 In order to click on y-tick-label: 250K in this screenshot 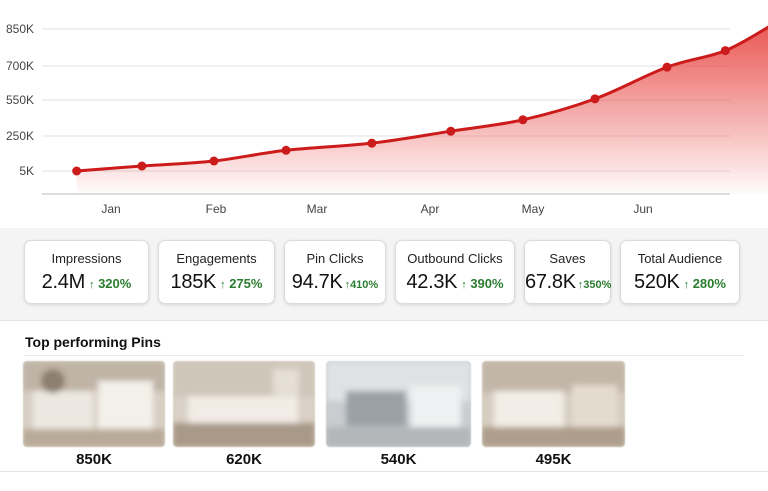, I will do `click(20, 136)`.